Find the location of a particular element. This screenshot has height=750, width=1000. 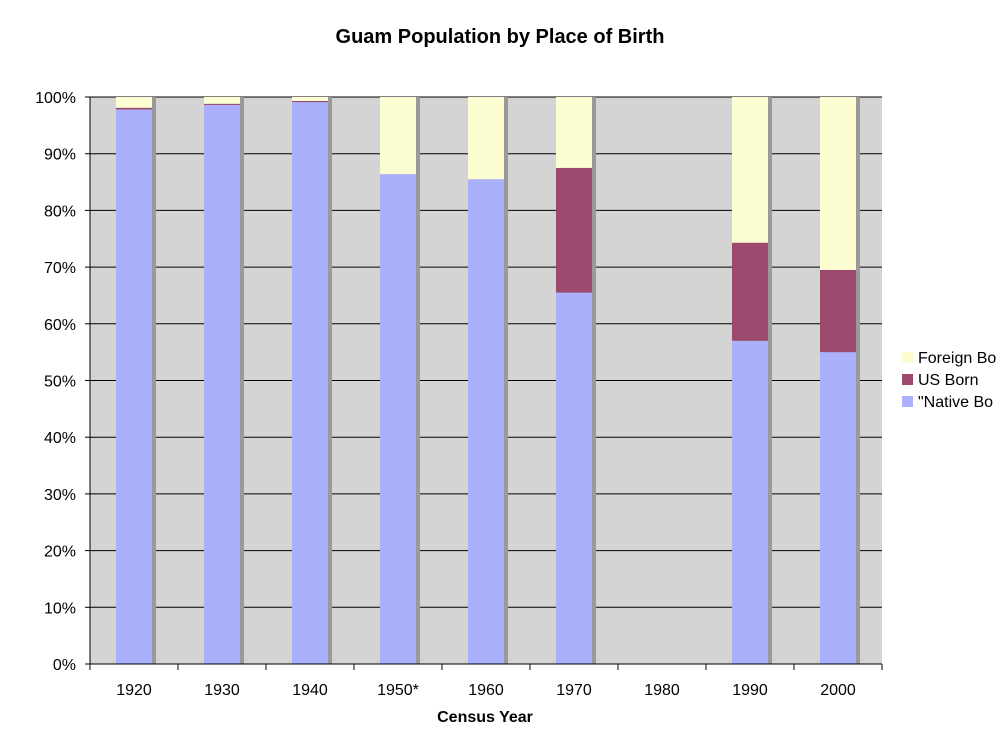

x-tick-label: 1940 is located at coordinates (310, 690).